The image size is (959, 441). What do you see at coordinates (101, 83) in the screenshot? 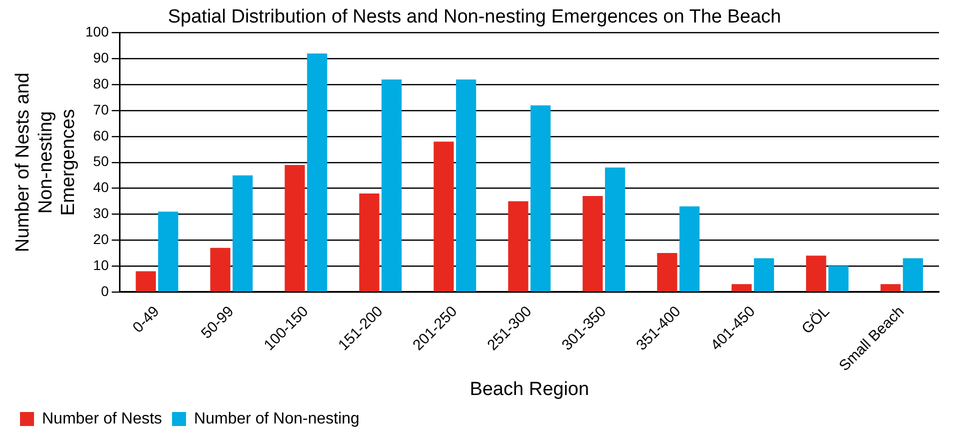
I see `y-tick-label: 80` at bounding box center [101, 83].